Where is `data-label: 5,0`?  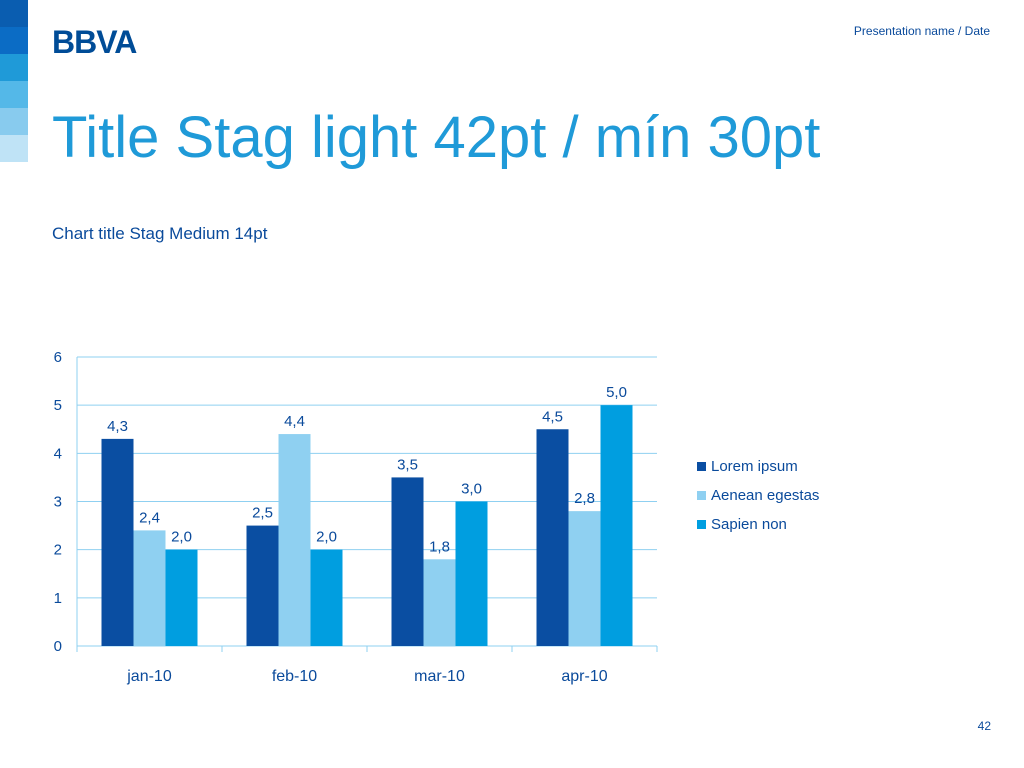 data-label: 5,0 is located at coordinates (616, 392).